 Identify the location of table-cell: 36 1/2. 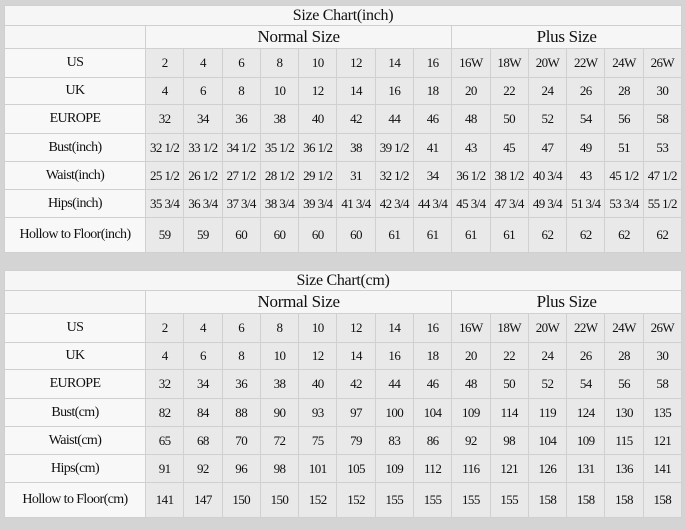
(318, 147).